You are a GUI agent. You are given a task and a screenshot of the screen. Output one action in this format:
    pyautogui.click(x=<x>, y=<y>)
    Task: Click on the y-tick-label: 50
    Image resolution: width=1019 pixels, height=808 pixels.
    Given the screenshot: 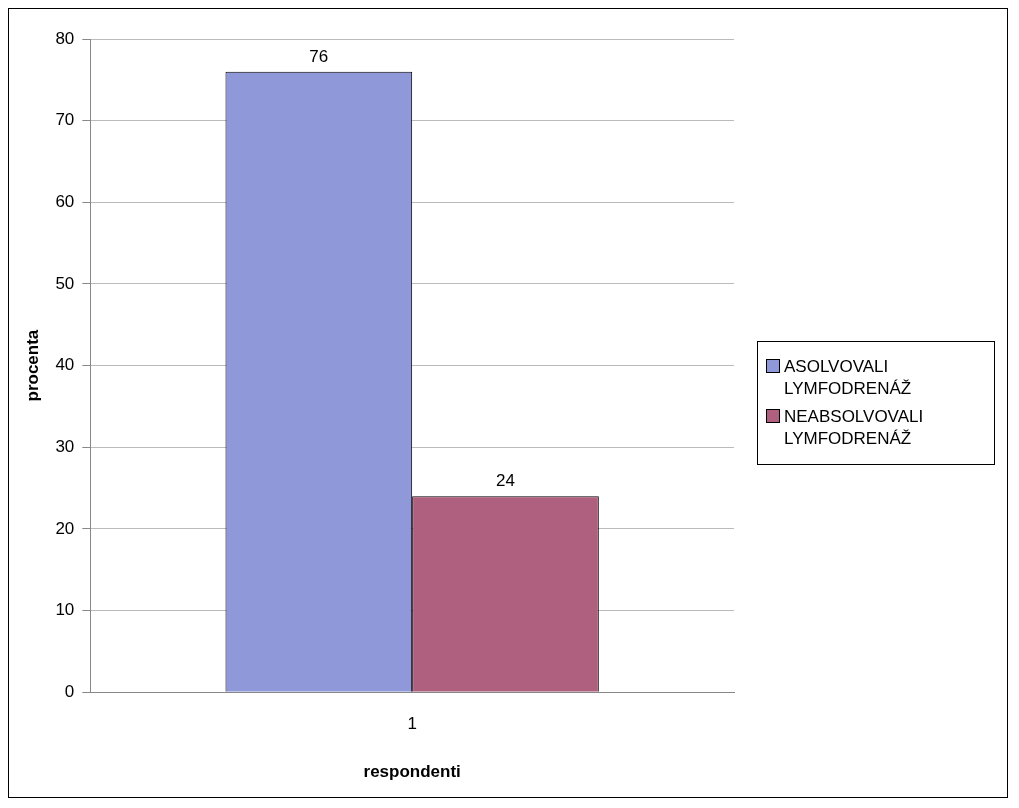 What is the action you would take?
    pyautogui.click(x=65, y=283)
    